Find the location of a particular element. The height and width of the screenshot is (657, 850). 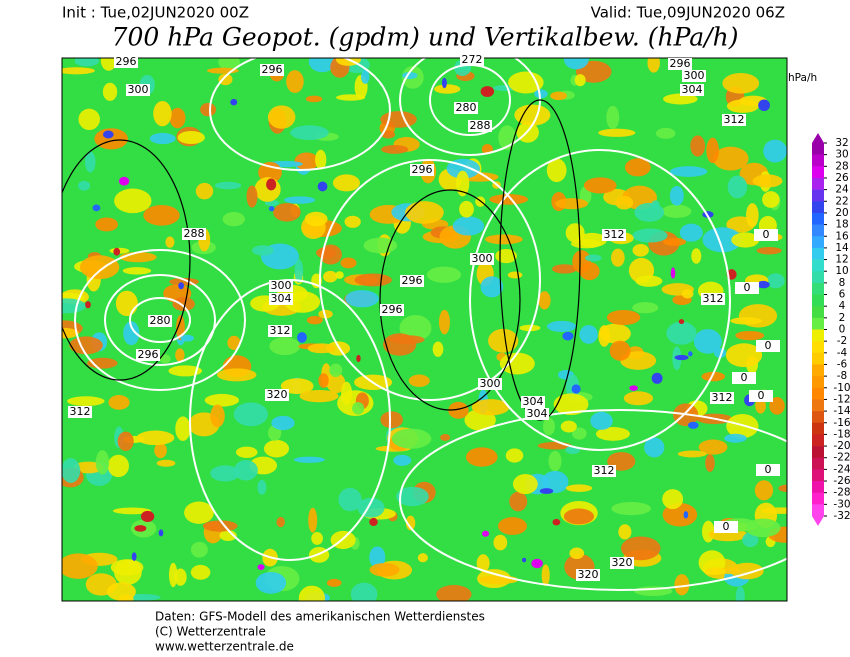

colorbar-label: 4 is located at coordinates (842, 306).